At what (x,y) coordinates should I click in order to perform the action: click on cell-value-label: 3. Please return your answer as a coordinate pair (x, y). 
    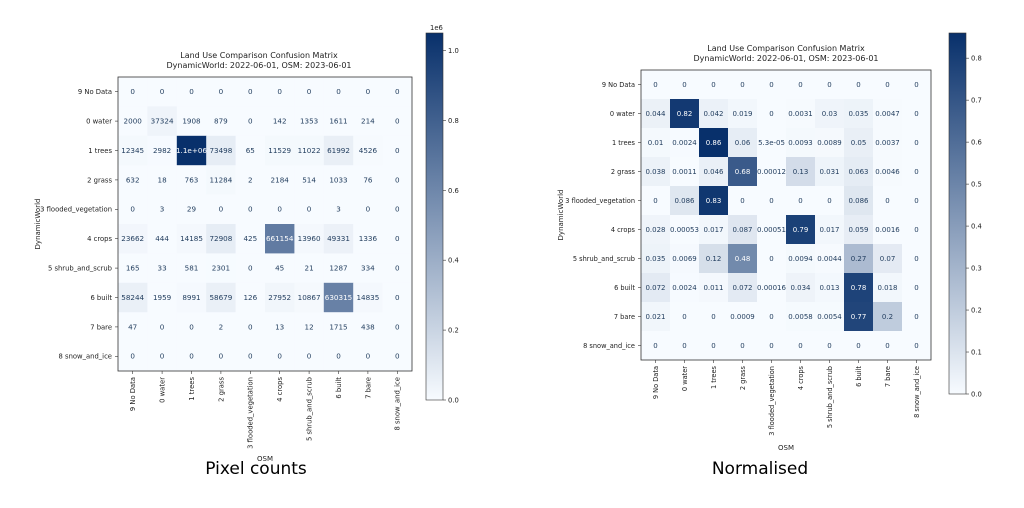
    Looking at the image, I should click on (338, 209).